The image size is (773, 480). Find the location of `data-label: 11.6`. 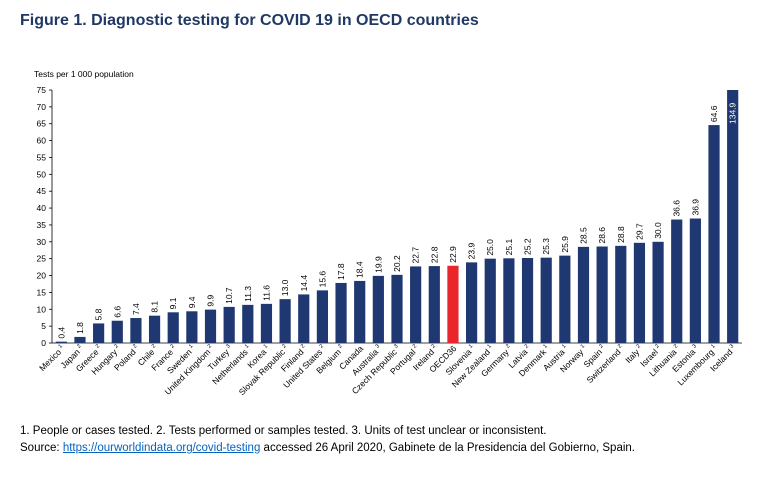

data-label: 11.6 is located at coordinates (266, 293).